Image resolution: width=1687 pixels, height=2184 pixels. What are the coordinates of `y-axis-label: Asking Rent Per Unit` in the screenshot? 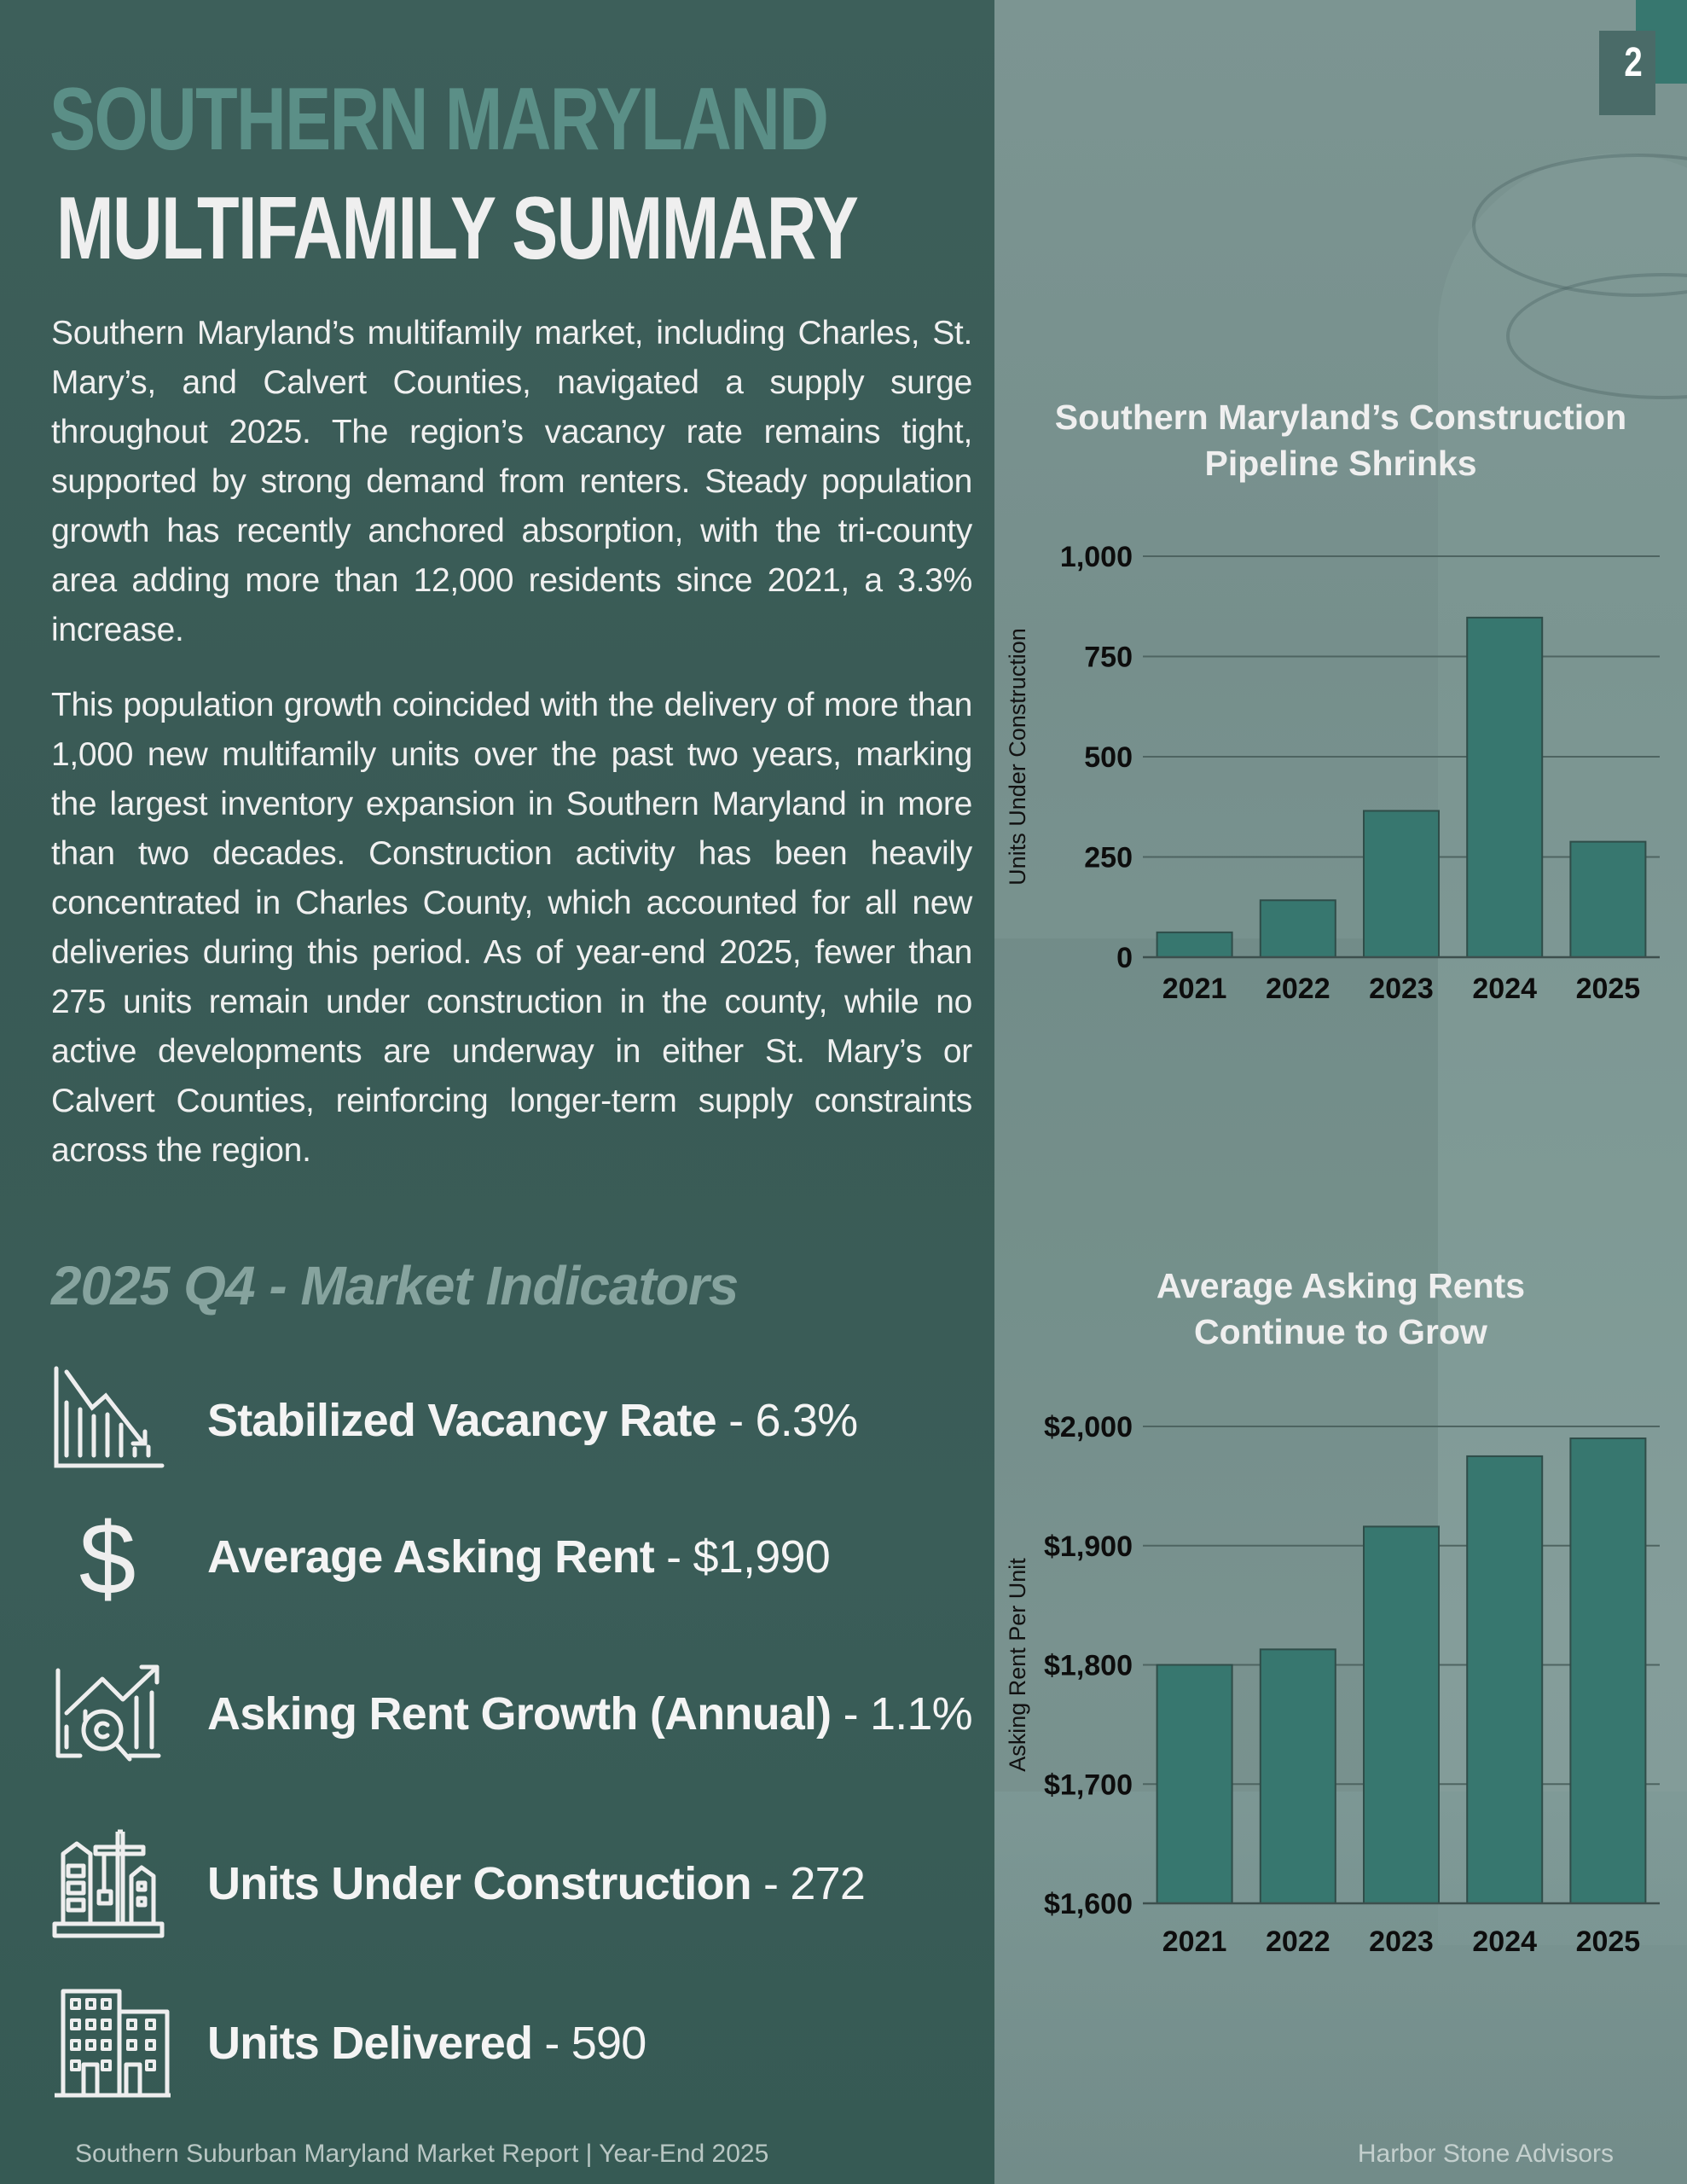 It's located at (1018, 1665).